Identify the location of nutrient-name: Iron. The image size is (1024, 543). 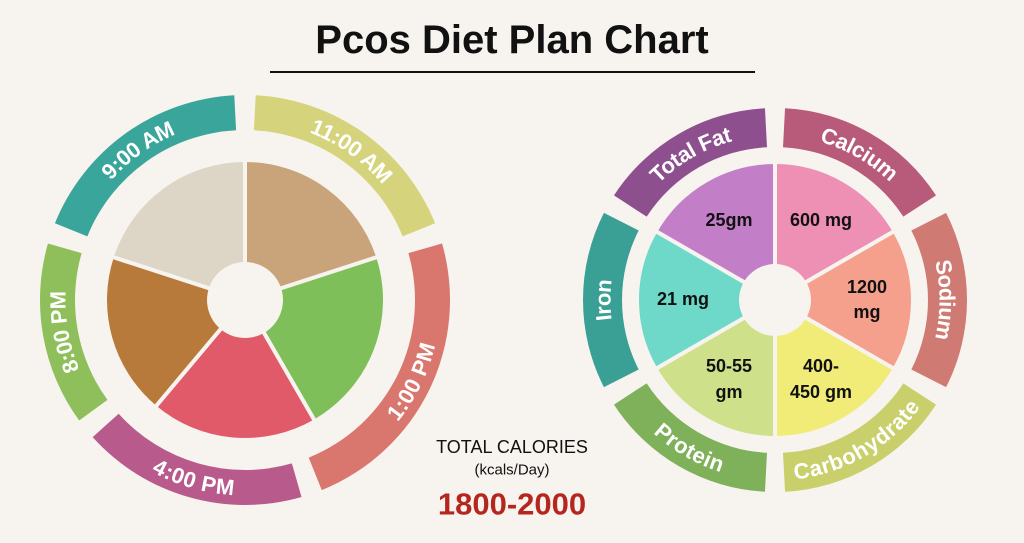
(603, 300).